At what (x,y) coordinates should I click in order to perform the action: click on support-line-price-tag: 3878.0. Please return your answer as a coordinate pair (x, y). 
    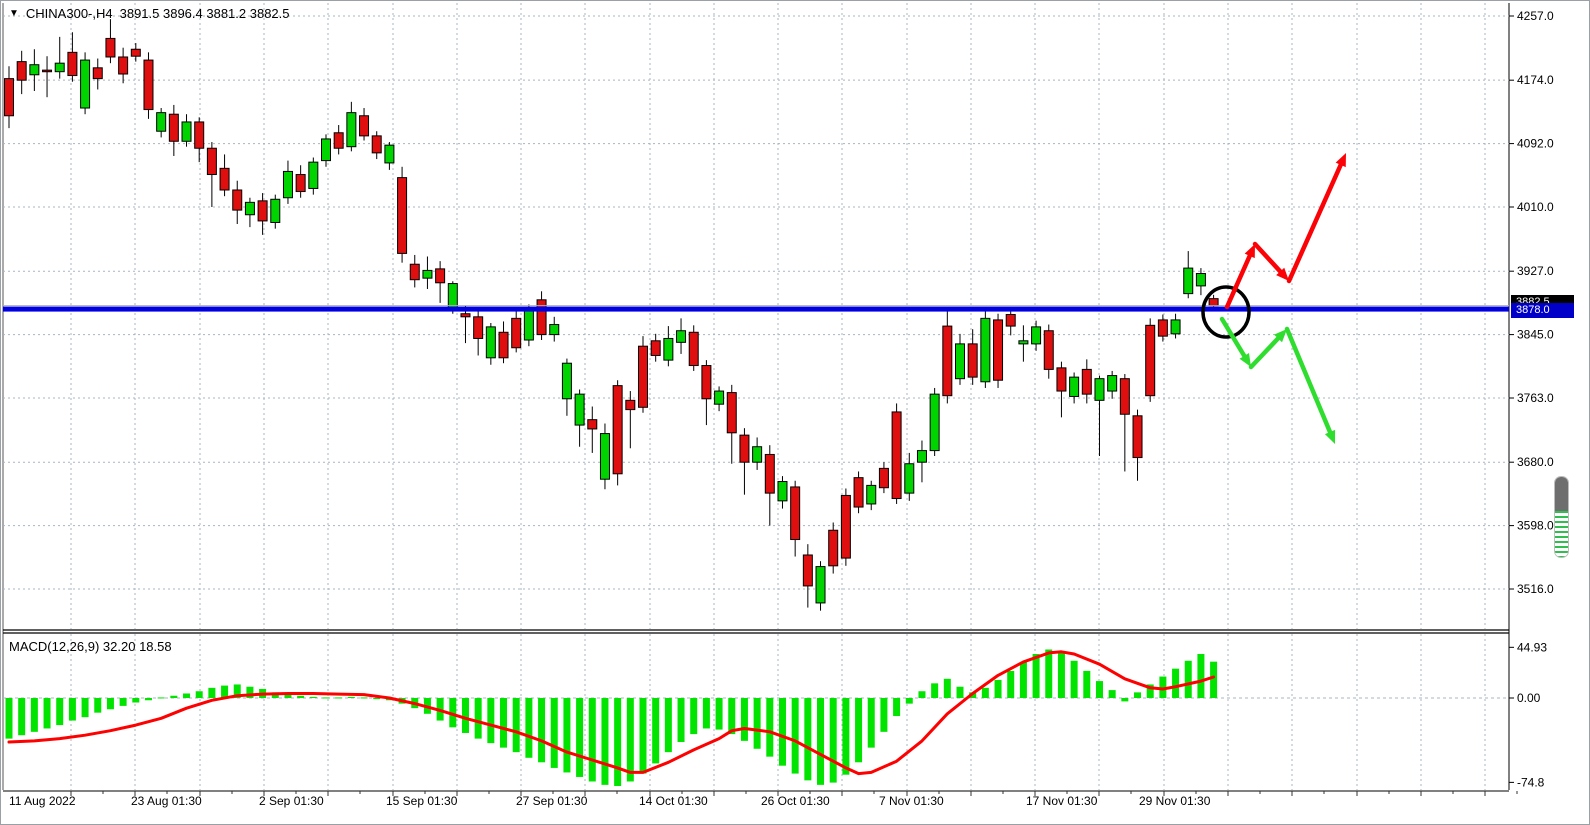
    Looking at the image, I should click on (1542, 310).